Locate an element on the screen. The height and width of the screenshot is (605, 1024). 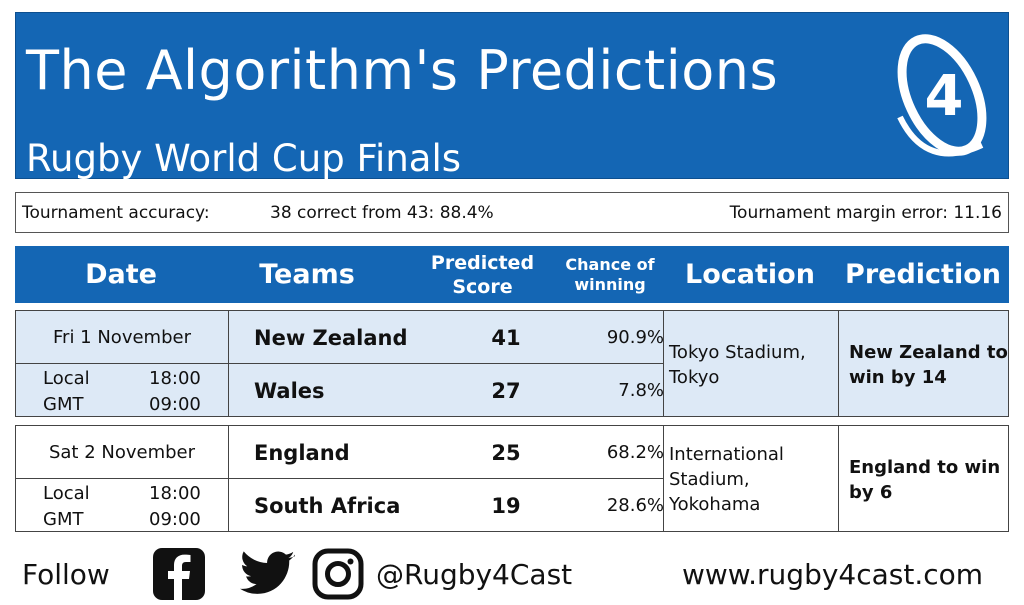
team-score: 25 is located at coordinates (506, 452).